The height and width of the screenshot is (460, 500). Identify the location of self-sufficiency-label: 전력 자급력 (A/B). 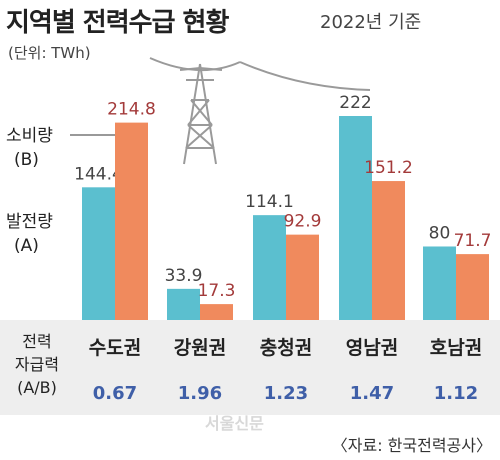
(37, 364).